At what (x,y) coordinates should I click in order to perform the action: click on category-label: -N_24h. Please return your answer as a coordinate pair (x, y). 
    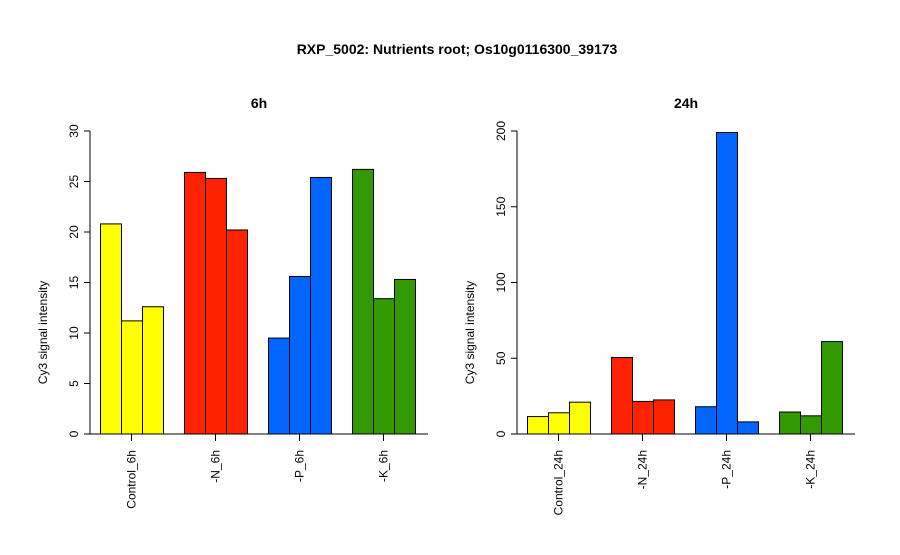
    Looking at the image, I should click on (643, 469).